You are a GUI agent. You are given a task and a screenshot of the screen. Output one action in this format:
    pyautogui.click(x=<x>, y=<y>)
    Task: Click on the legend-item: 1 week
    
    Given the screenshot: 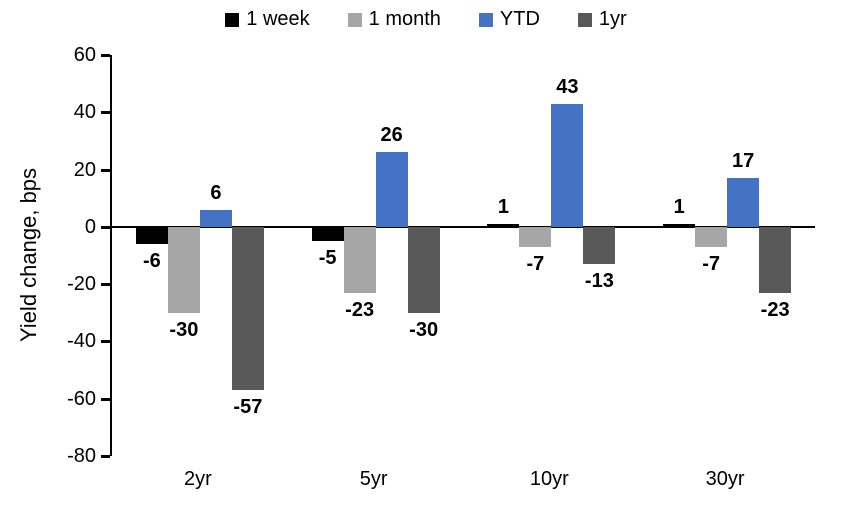 What is the action you would take?
    pyautogui.click(x=267, y=19)
    